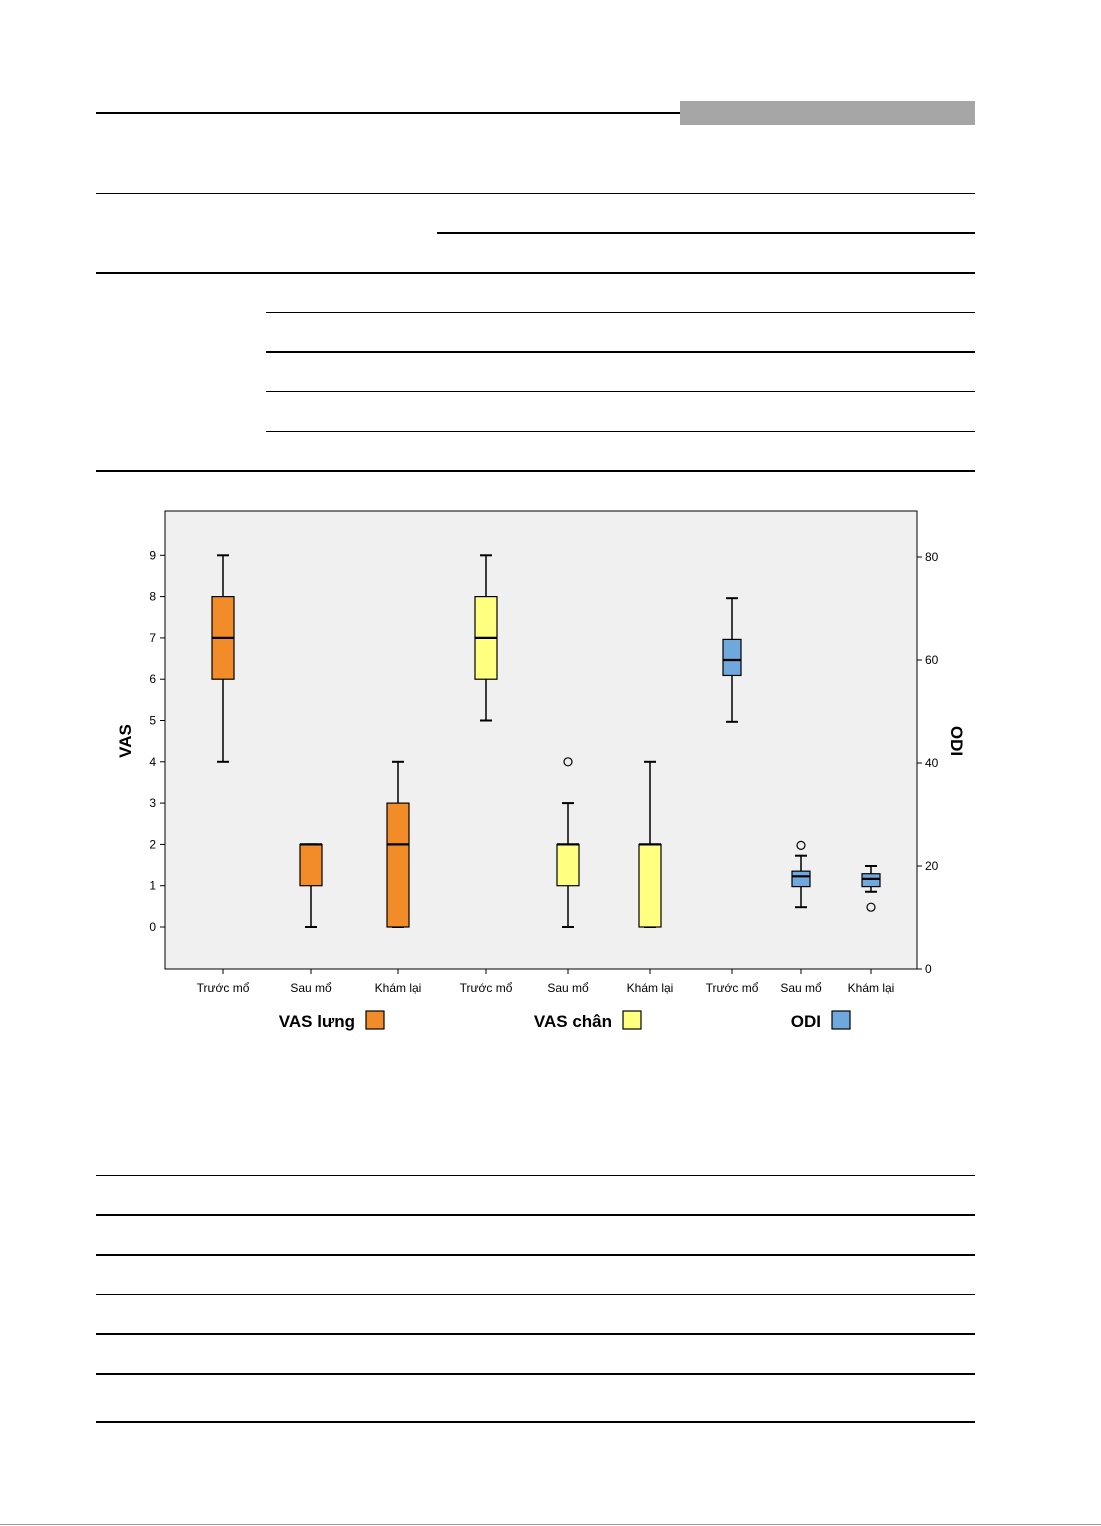 The image size is (1101, 1526). Describe the element at coordinates (152, 555) in the screenshot. I see `left-tick-label: 9` at that location.